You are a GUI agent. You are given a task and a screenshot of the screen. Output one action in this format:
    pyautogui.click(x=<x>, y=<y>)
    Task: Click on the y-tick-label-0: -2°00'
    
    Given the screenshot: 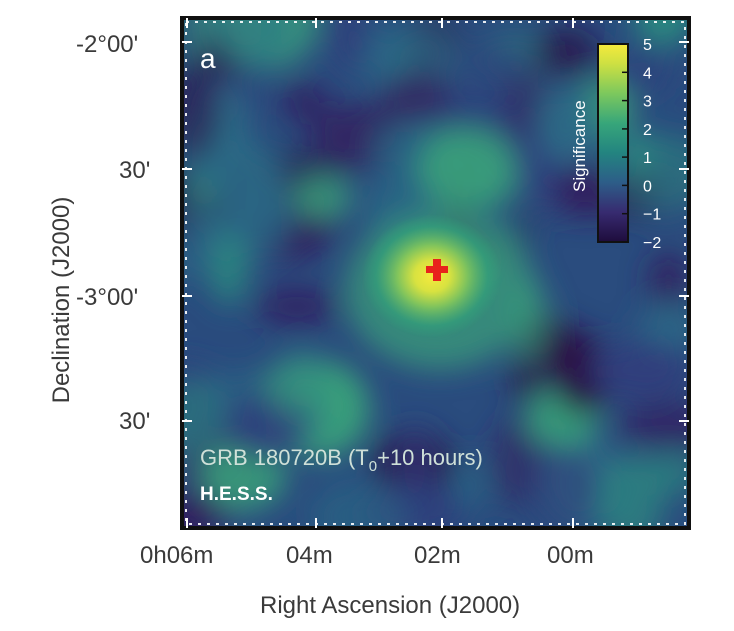 What is the action you would take?
    pyautogui.click(x=107, y=44)
    